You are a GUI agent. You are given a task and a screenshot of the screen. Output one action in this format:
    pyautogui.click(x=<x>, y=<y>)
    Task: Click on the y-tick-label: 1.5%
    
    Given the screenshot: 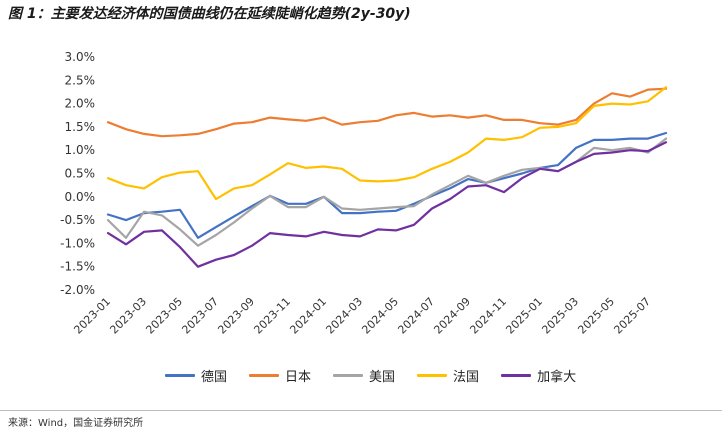 What is the action you would take?
    pyautogui.click(x=80, y=127)
    